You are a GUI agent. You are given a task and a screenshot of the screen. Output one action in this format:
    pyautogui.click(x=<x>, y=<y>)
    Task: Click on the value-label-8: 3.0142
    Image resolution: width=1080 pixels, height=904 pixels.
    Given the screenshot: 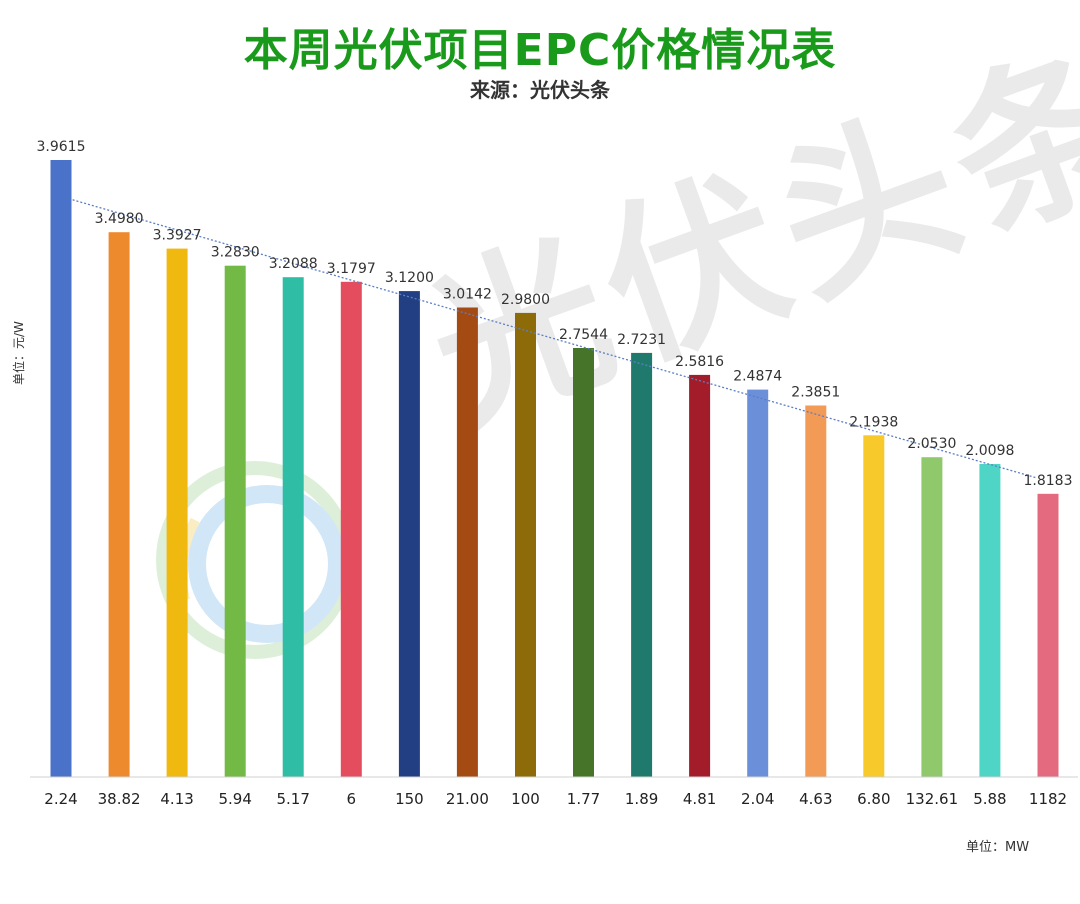 What is the action you would take?
    pyautogui.click(x=467, y=295)
    